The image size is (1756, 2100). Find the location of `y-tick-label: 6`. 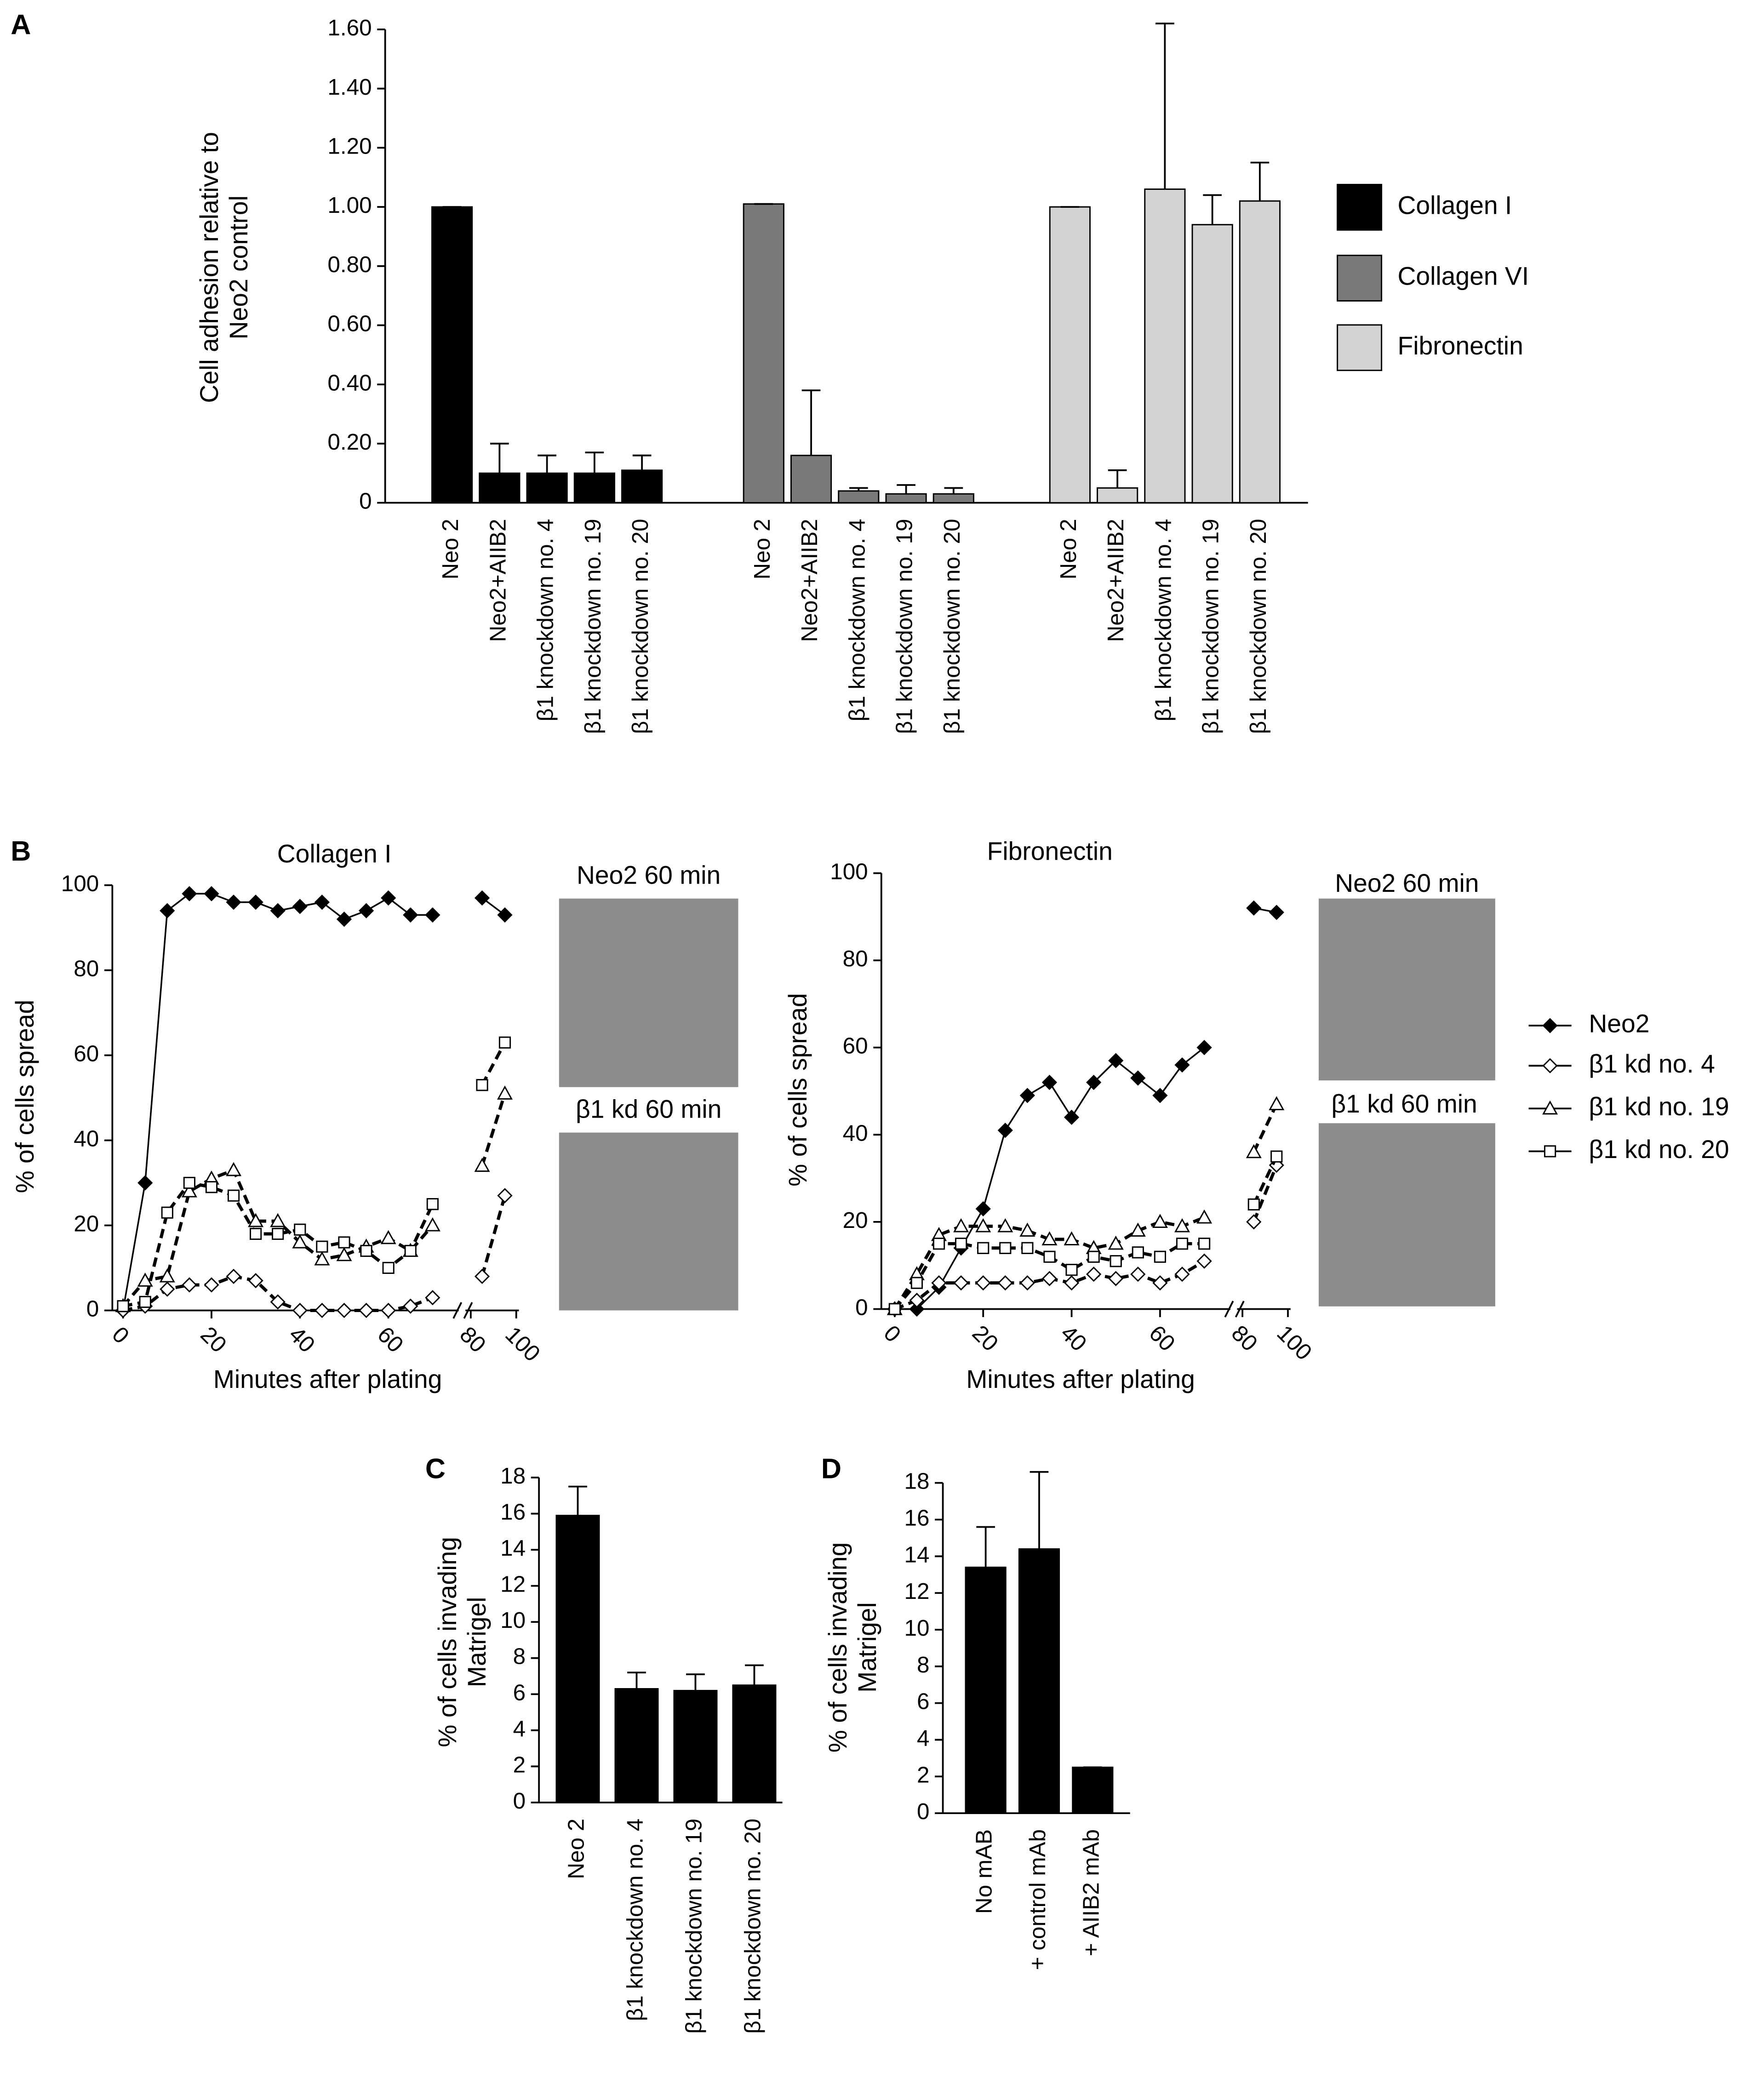

y-tick-label: 6 is located at coordinates (923, 1701).